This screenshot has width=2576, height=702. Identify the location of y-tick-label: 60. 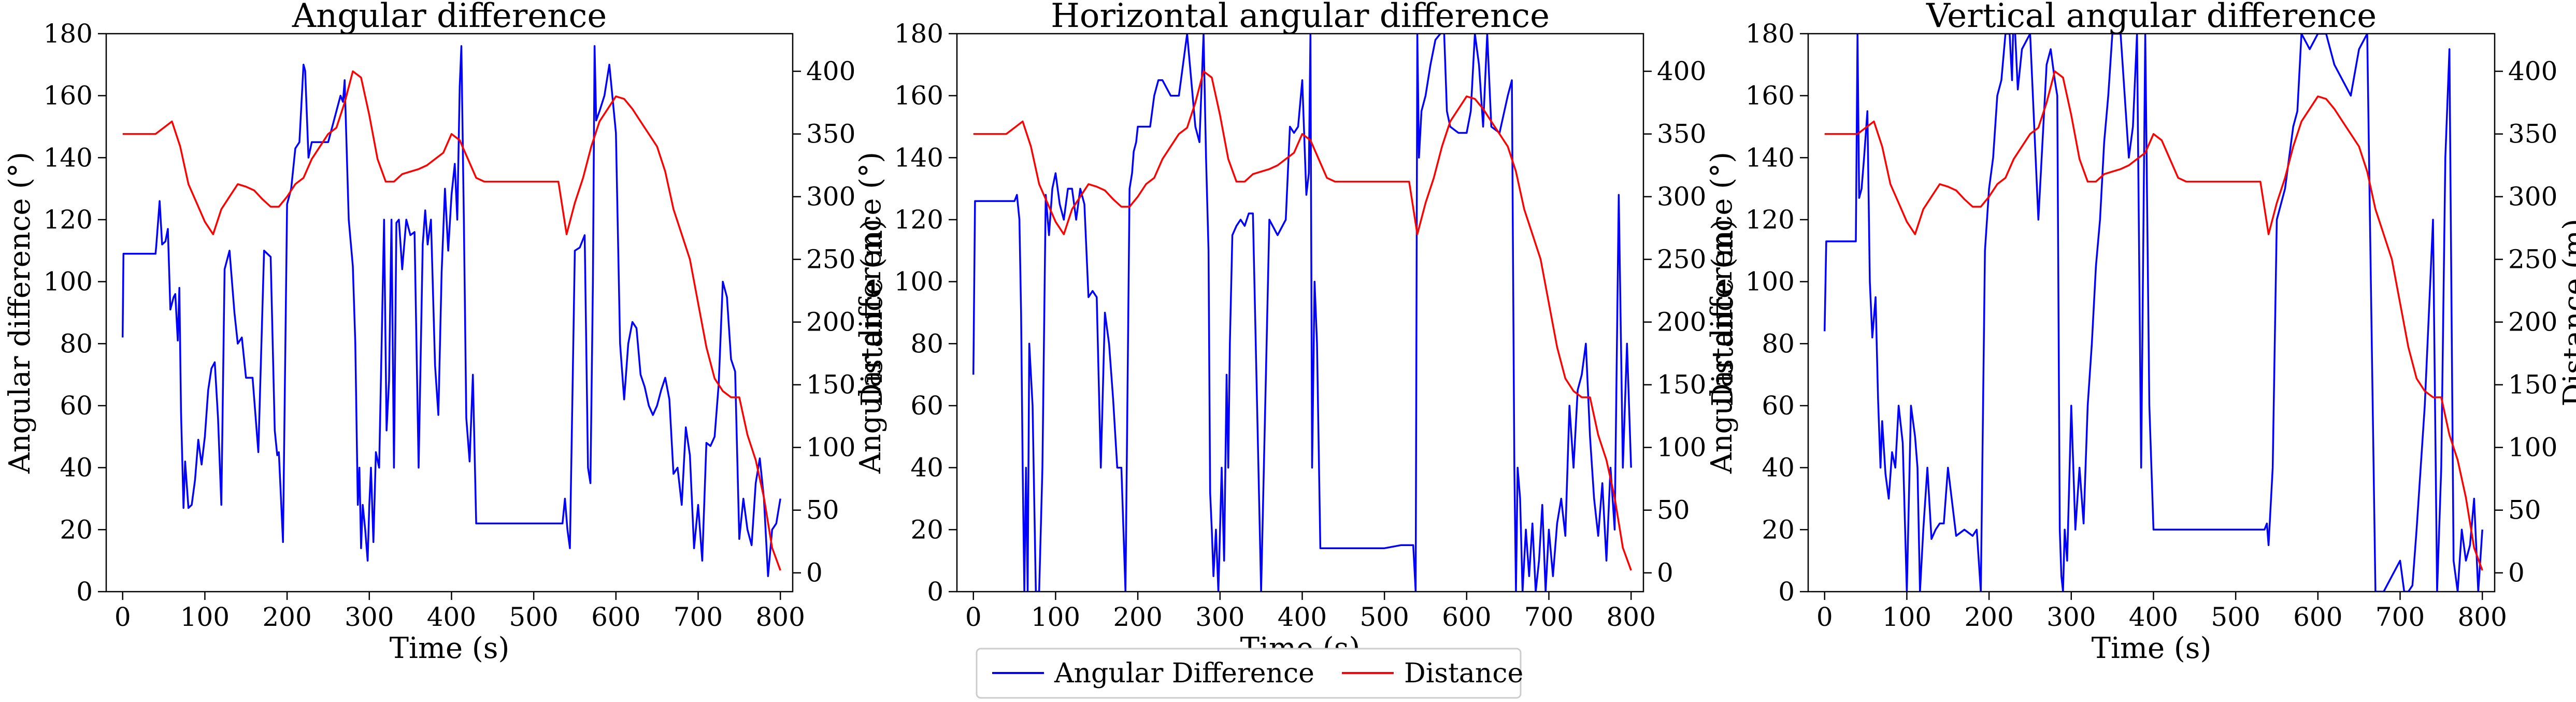
(1779, 406).